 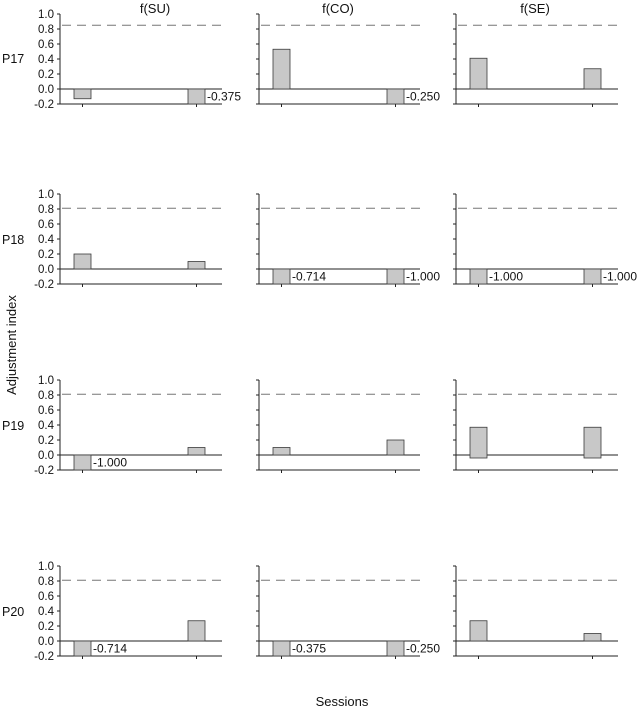 What do you see at coordinates (348, 240) in the screenshot?
I see `panel-p18-fco: -0.714 -1.000` at bounding box center [348, 240].